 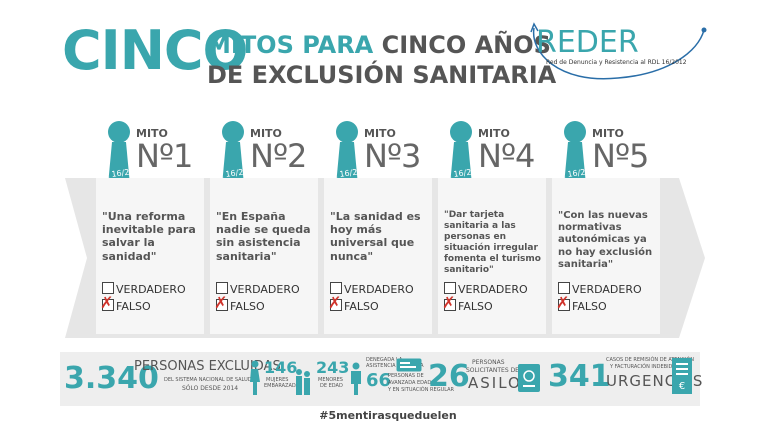 I want to click on stat-asylum-number: 26, so click(x=449, y=376).